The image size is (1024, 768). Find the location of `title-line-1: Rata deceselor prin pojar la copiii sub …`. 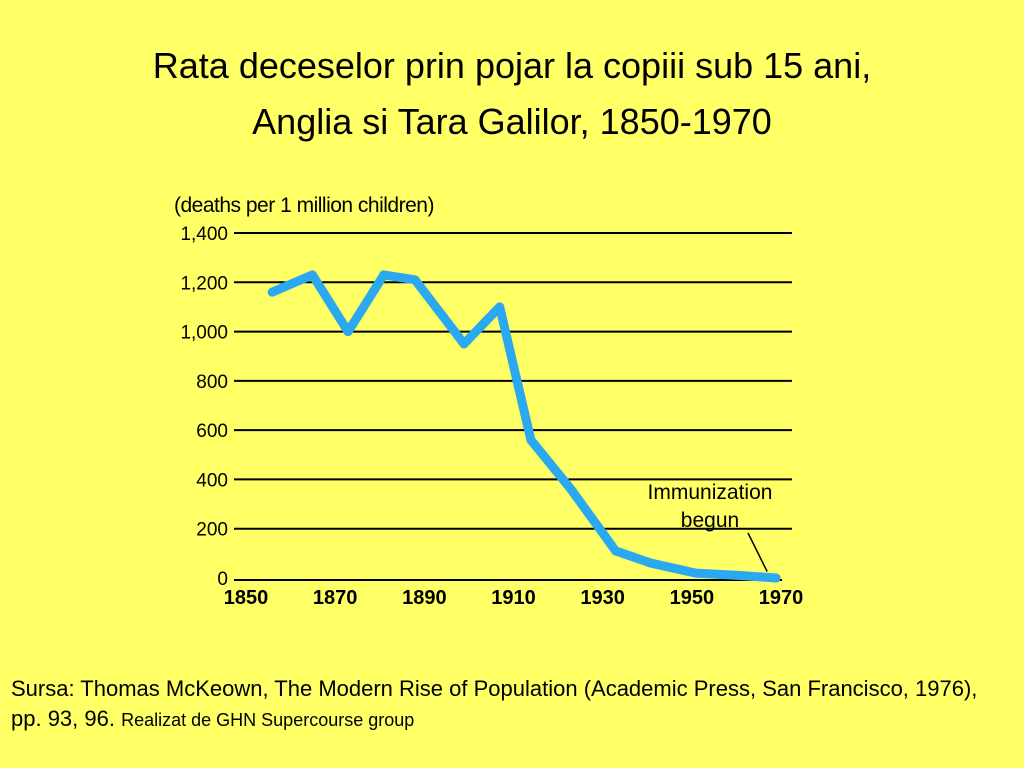

title-line-1: Rata deceselor prin pojar la copiii sub … is located at coordinates (512, 65).